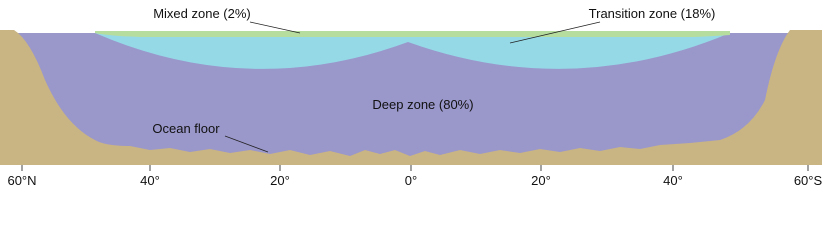  Describe the element at coordinates (652, 13) in the screenshot. I see `transition-label: Transition zone (18%)` at that location.